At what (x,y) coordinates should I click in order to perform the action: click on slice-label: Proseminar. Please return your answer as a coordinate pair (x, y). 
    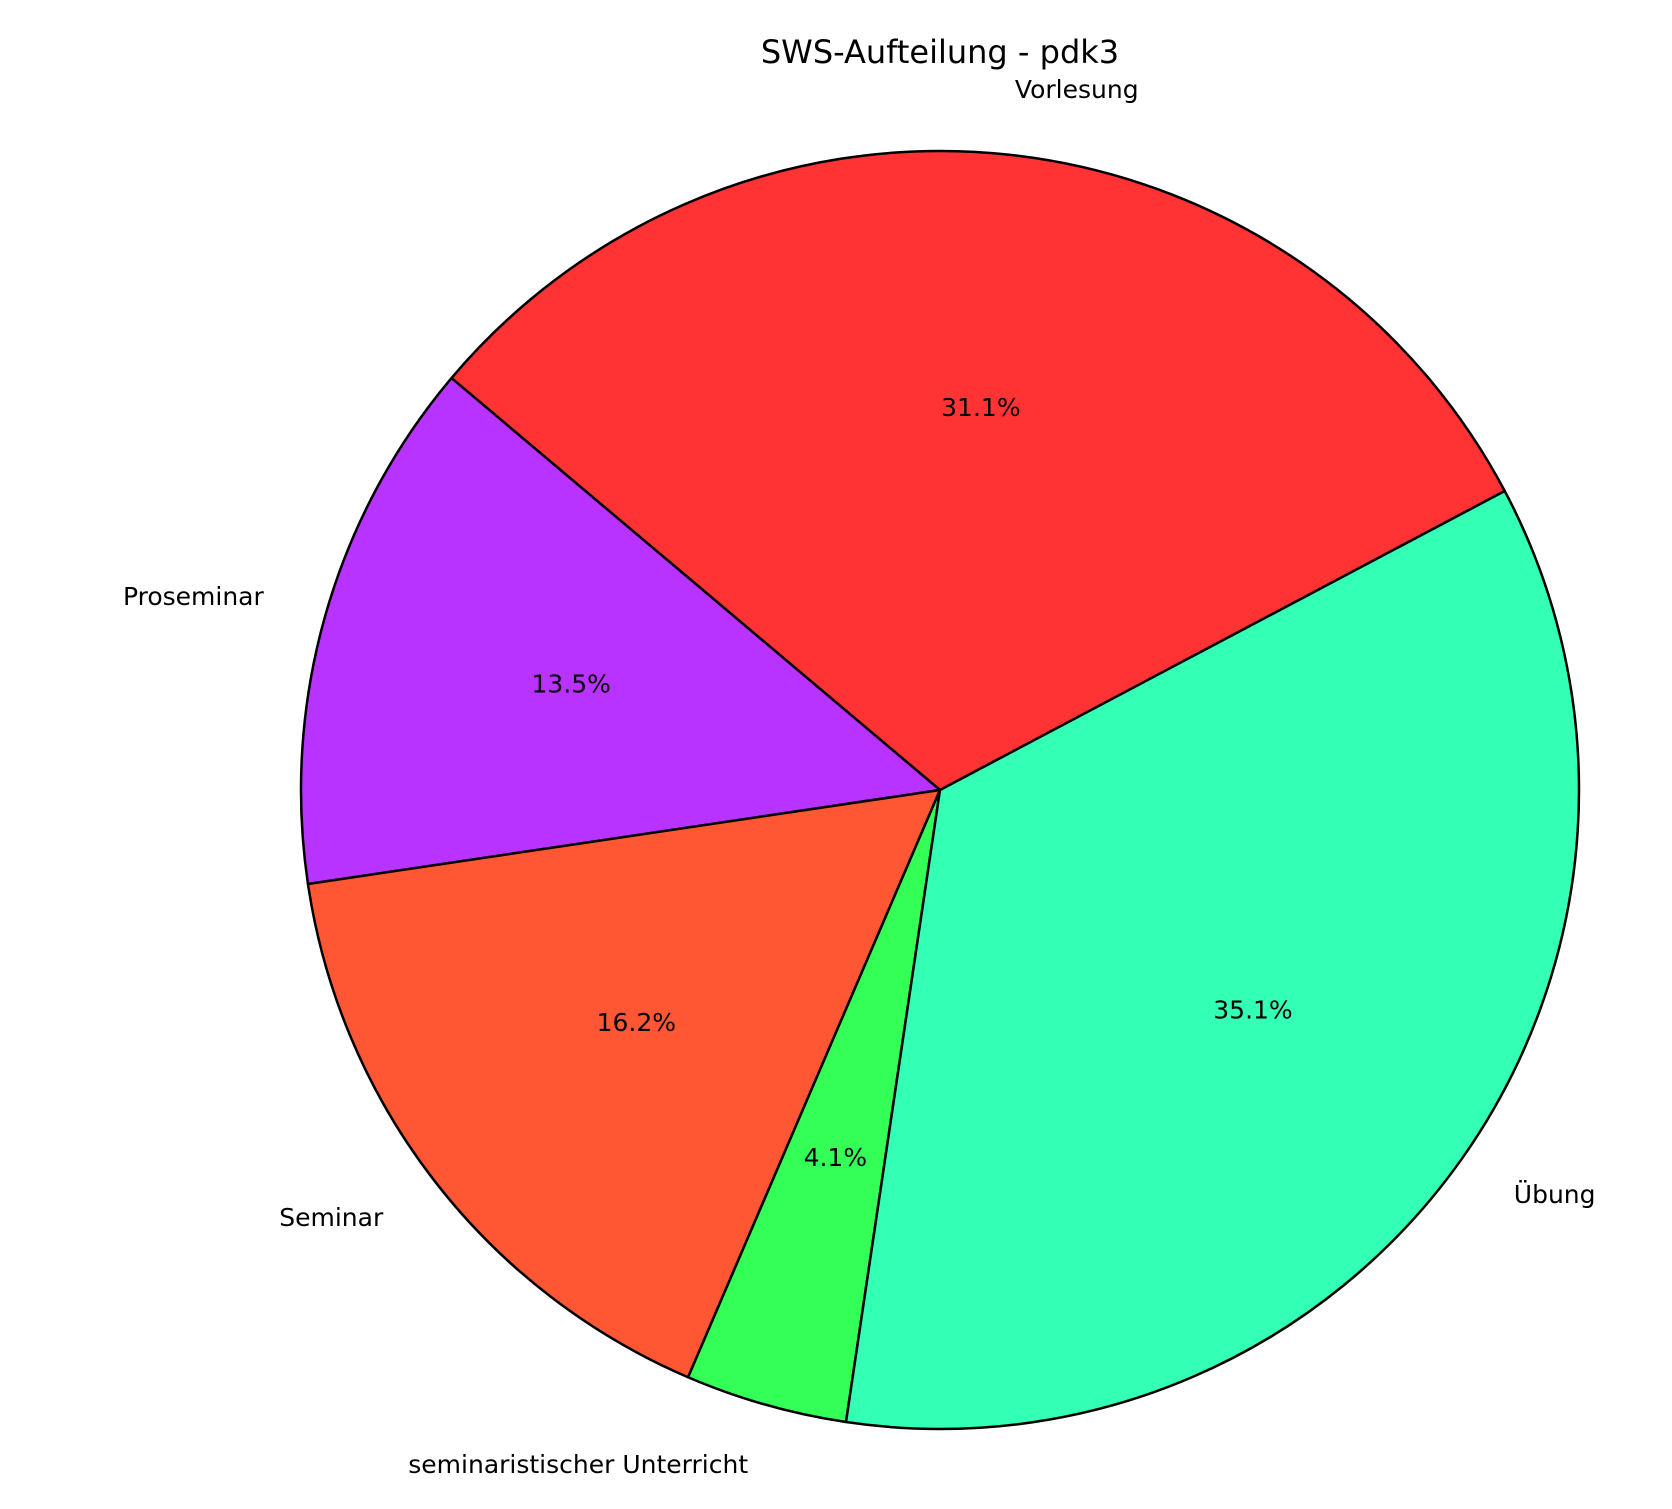
    Looking at the image, I should click on (194, 596).